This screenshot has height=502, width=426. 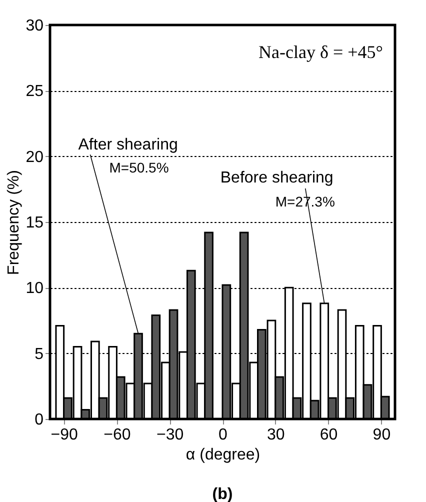 What do you see at coordinates (39, 354) in the screenshot?
I see `y-tick-label: 5` at bounding box center [39, 354].